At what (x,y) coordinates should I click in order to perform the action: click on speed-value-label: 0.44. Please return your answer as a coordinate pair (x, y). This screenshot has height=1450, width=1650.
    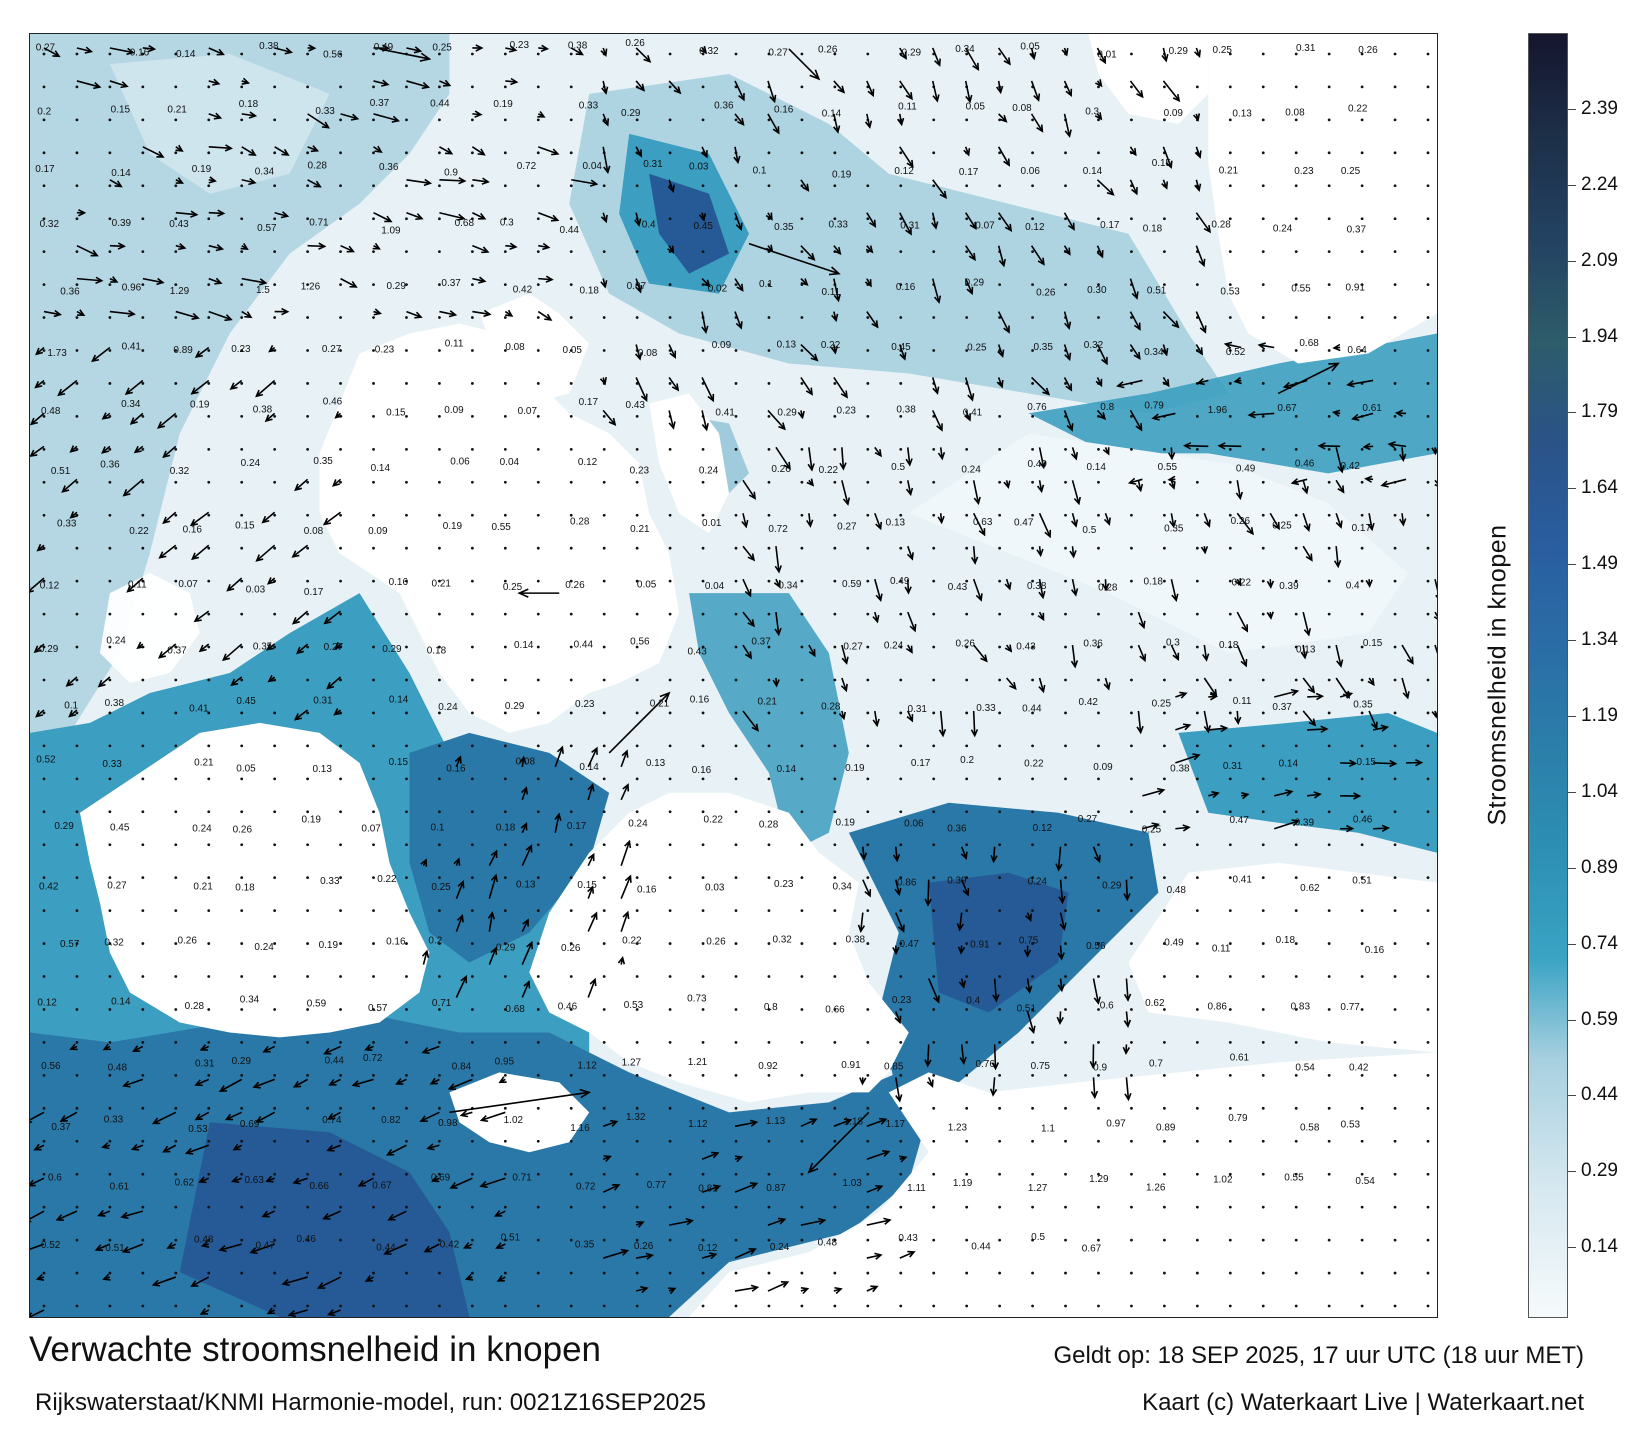
    Looking at the image, I should click on (981, 1247).